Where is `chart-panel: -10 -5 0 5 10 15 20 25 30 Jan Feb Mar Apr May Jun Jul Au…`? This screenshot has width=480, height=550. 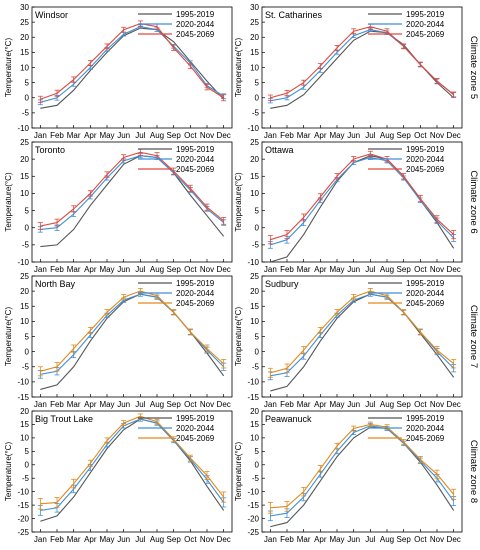
chart-panel: -10 -5 0 5 10 15 20 25 30 Jan Feb Mar Apr May Jun Jul Au… is located at coordinates (356, 71).